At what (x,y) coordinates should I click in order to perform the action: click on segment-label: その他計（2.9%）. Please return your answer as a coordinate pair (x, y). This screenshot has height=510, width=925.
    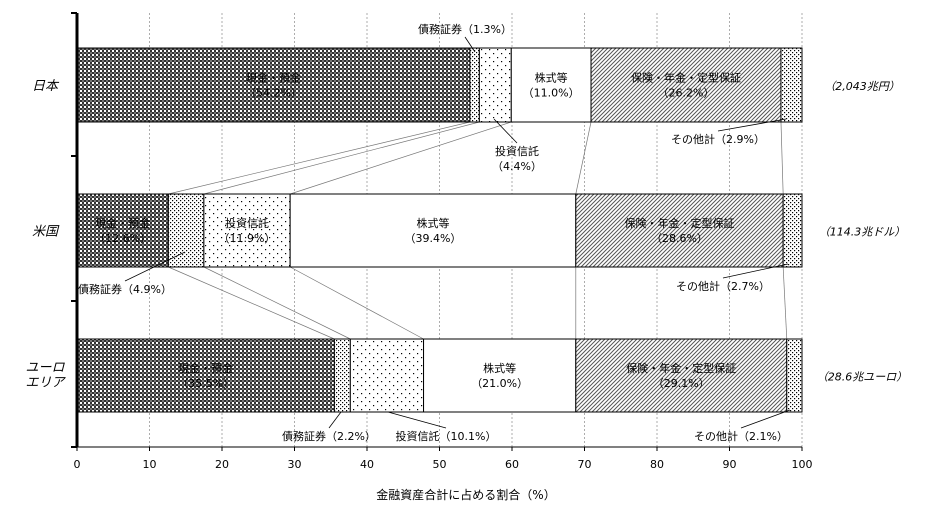
    Looking at the image, I should click on (718, 139).